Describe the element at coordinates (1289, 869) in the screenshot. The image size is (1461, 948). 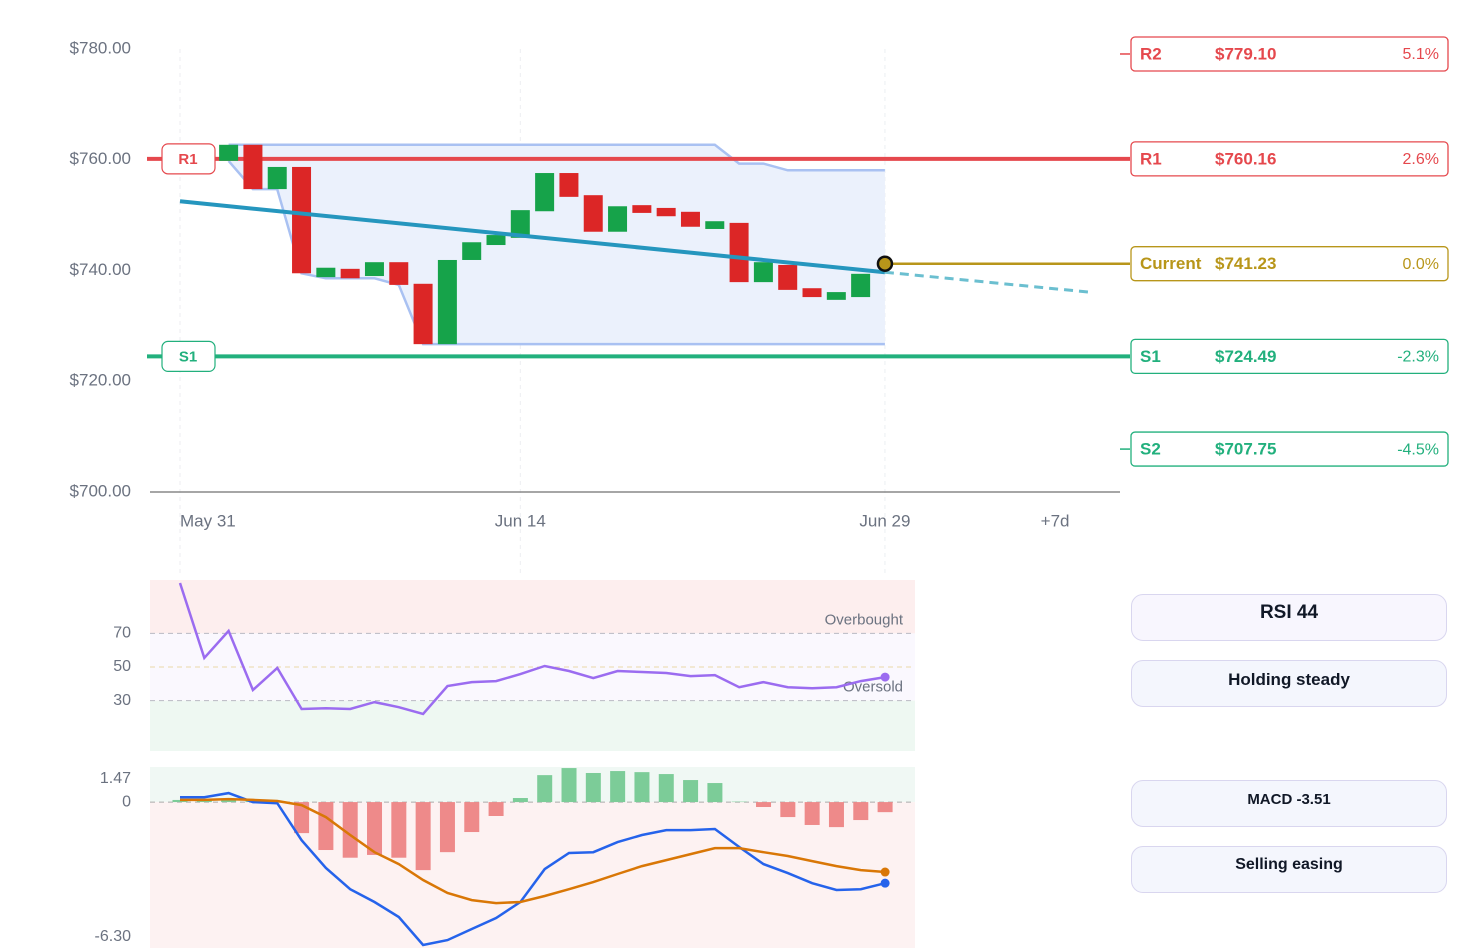
I see `macd-status-card: Selling easing` at that location.